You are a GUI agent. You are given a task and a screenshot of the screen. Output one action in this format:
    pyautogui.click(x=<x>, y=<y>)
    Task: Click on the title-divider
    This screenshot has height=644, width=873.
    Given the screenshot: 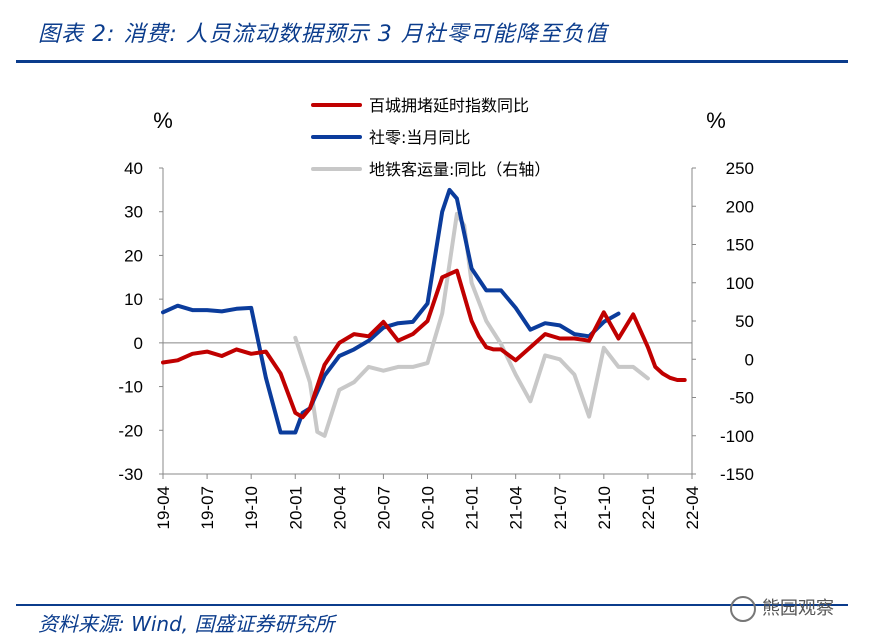 What is the action you would take?
    pyautogui.click(x=432, y=61)
    